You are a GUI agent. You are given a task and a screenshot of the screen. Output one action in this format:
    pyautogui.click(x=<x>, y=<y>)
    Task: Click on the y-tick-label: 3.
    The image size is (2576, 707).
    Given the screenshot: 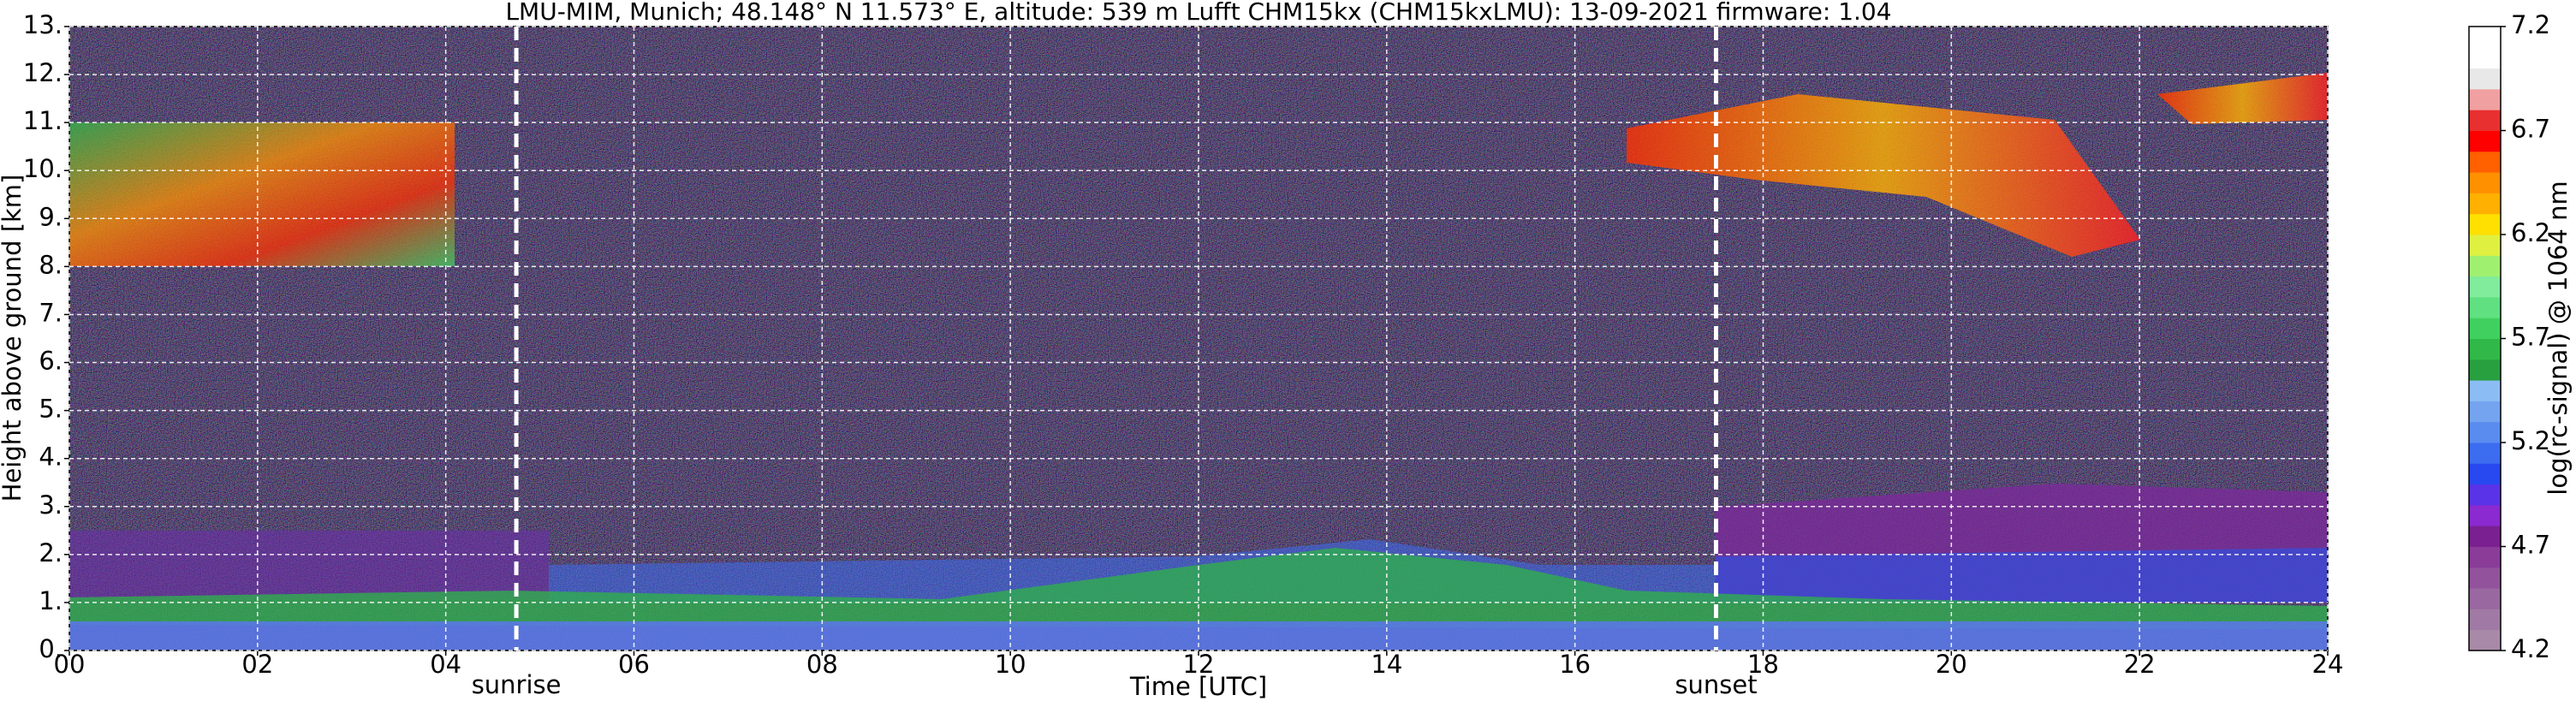 What is the action you would take?
    pyautogui.click(x=50, y=505)
    